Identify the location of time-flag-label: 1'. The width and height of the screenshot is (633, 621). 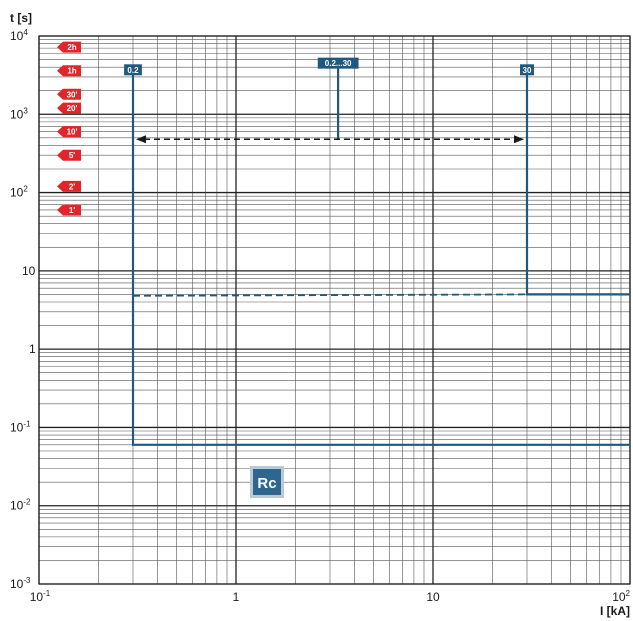
(72, 210).